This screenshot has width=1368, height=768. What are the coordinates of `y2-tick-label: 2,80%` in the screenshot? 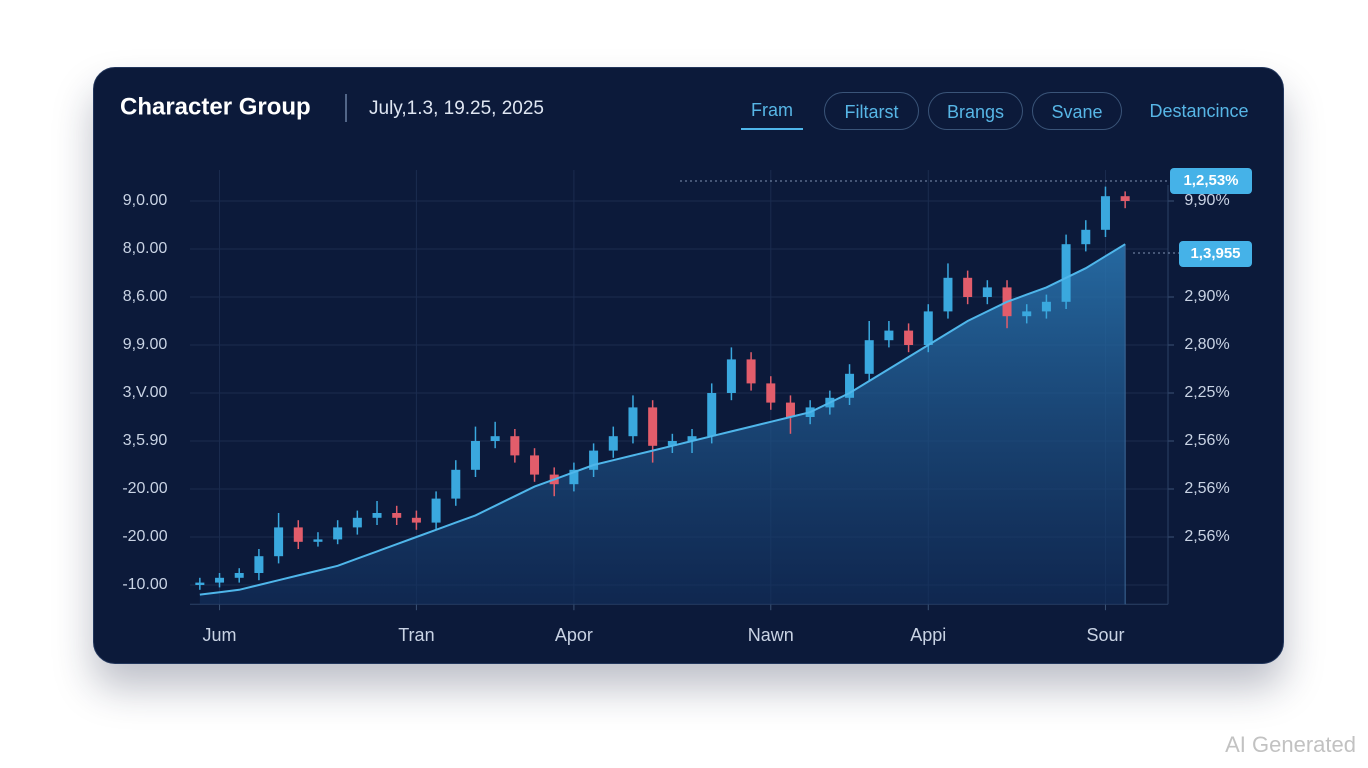 It's located at (1206, 344).